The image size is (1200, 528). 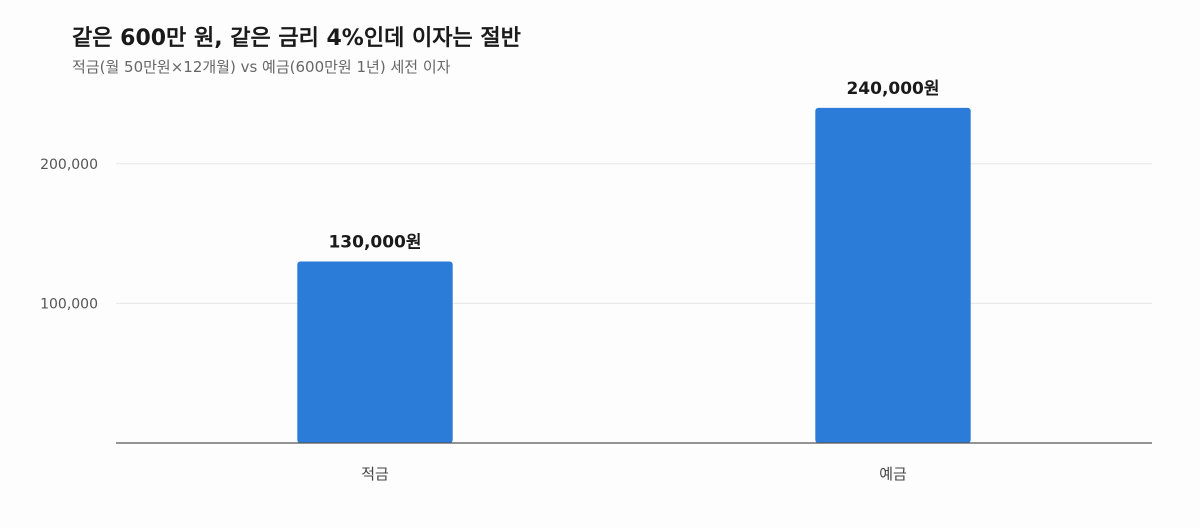 I want to click on chart-subtitle: 적금(월 50만원×12개월) vs 예금(600만원 1년) 세전 이자, so click(x=261, y=67).